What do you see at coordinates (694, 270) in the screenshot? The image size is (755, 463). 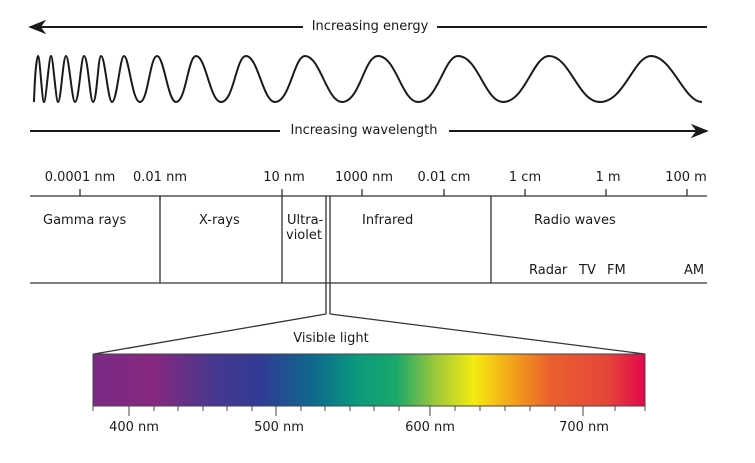 I see `radio-sub-am: AM` at bounding box center [694, 270].